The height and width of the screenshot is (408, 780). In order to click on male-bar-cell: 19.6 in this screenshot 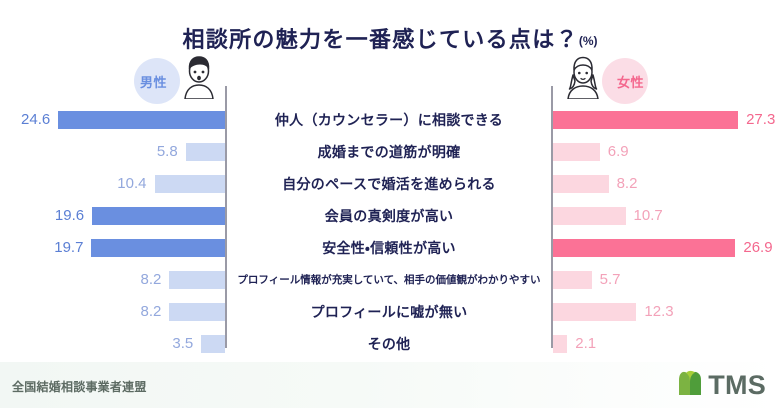, I will do `click(112, 216)`.